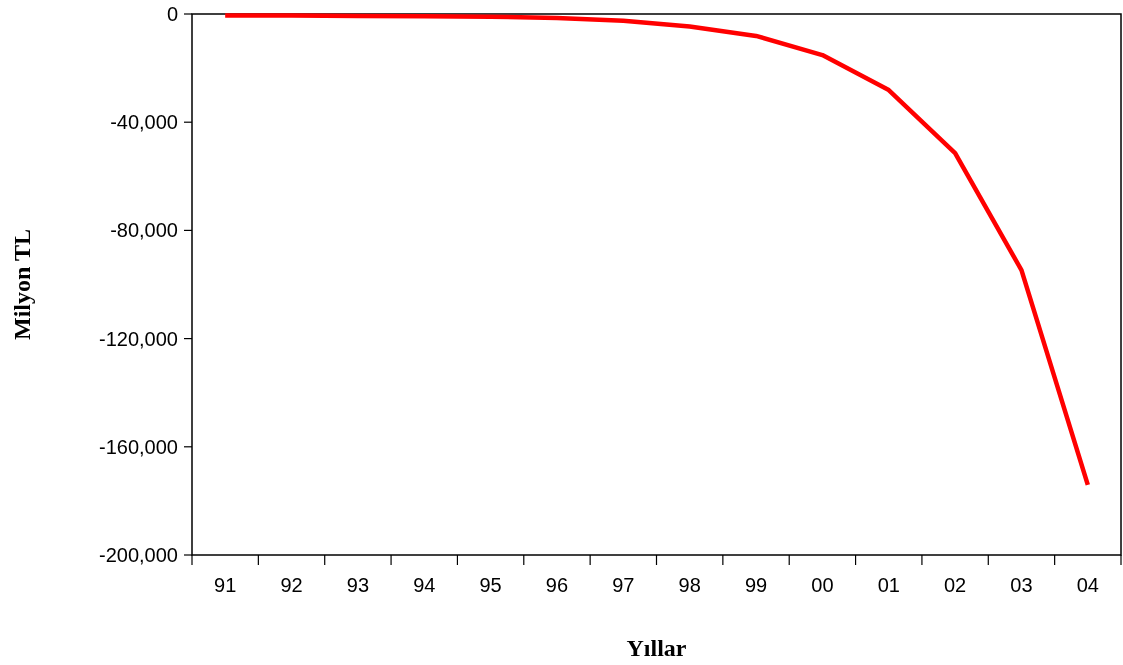 The height and width of the screenshot is (665, 1123). Describe the element at coordinates (490, 585) in the screenshot. I see `x-tick-label: 95` at that location.